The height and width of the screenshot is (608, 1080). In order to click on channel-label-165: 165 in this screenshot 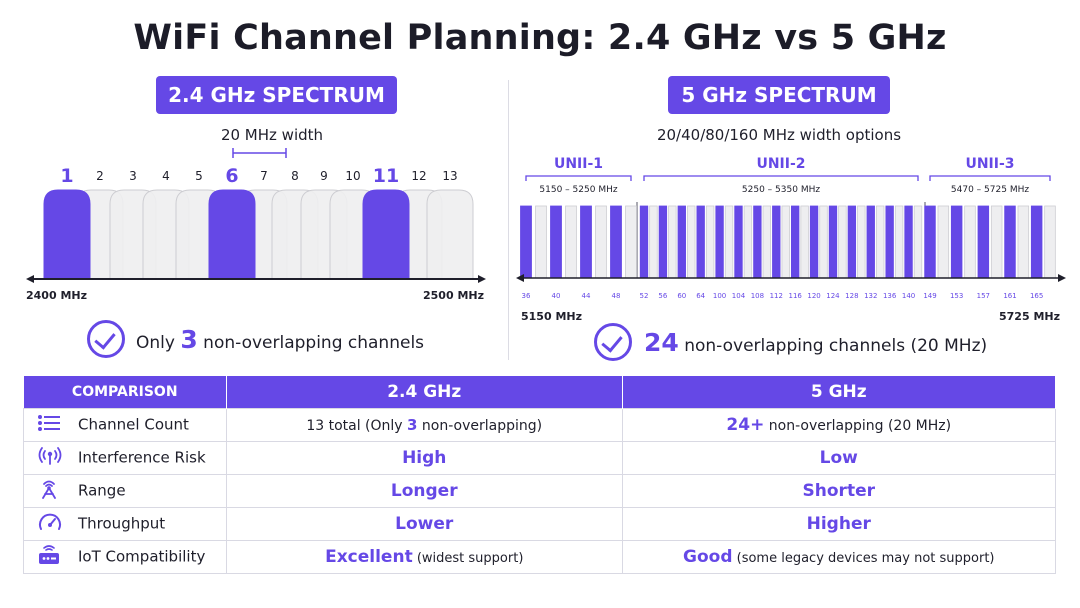, I will do `click(1036, 296)`.